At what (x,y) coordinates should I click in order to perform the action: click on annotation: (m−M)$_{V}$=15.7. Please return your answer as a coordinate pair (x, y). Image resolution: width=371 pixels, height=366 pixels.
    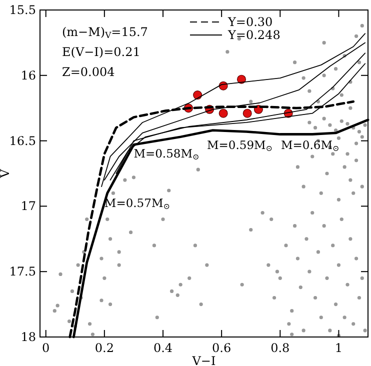
    Looking at the image, I should click on (105, 32).